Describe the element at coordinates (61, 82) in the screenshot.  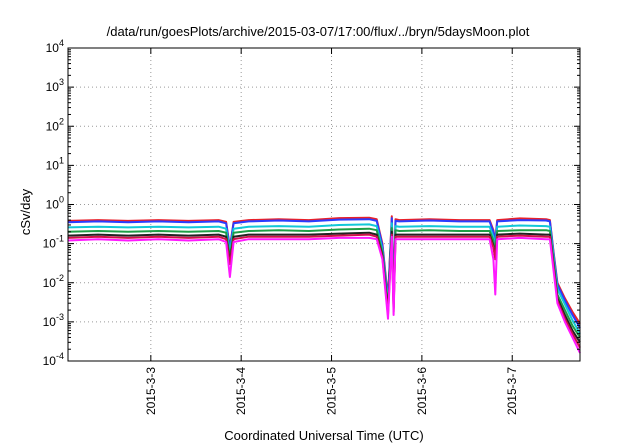
I see `y-tick-exponent: 3` at that location.